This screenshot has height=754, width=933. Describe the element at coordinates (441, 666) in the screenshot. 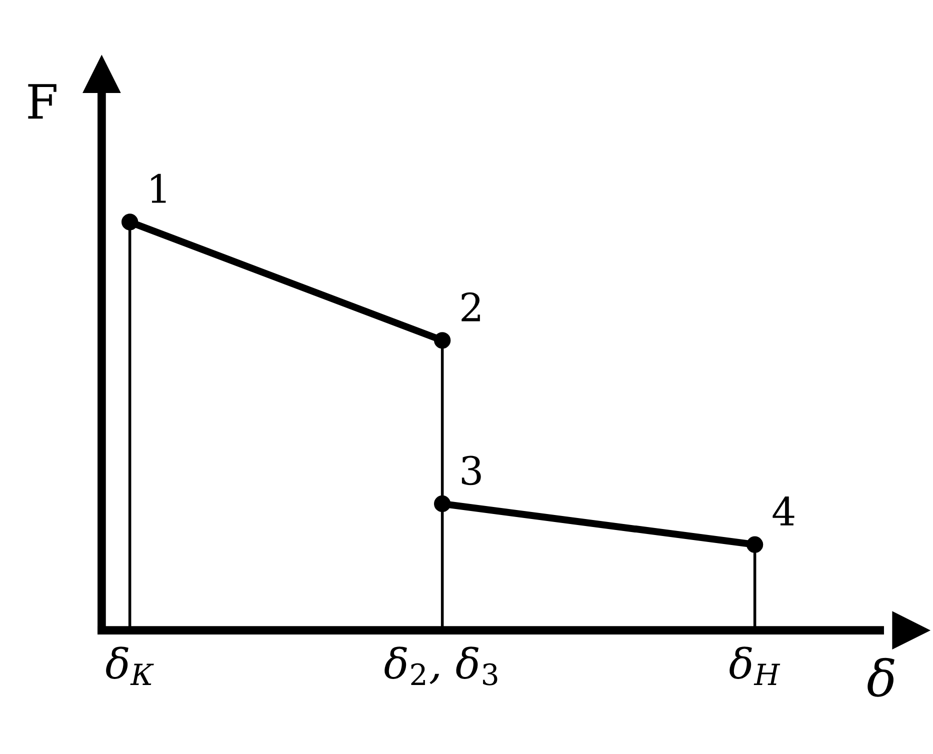

I see `x-tick-label: δ$_{2}$, δ$_{3}$` at that location.